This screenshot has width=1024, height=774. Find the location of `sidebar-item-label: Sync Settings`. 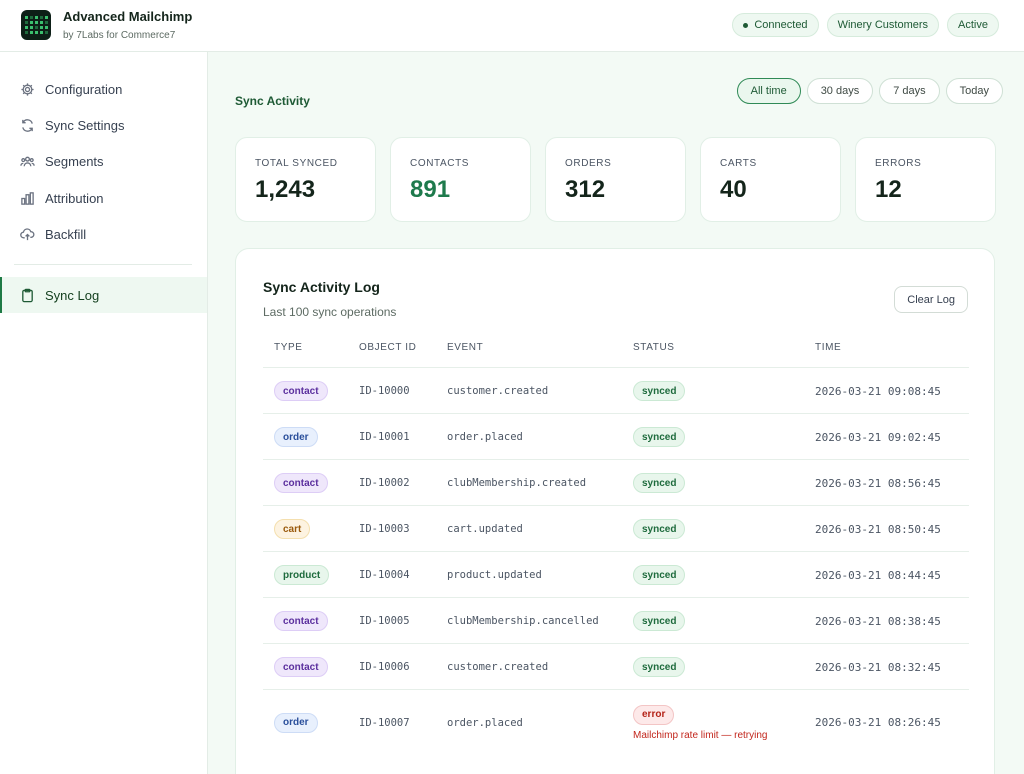

sidebar-item-label: Sync Settings is located at coordinates (85, 125).